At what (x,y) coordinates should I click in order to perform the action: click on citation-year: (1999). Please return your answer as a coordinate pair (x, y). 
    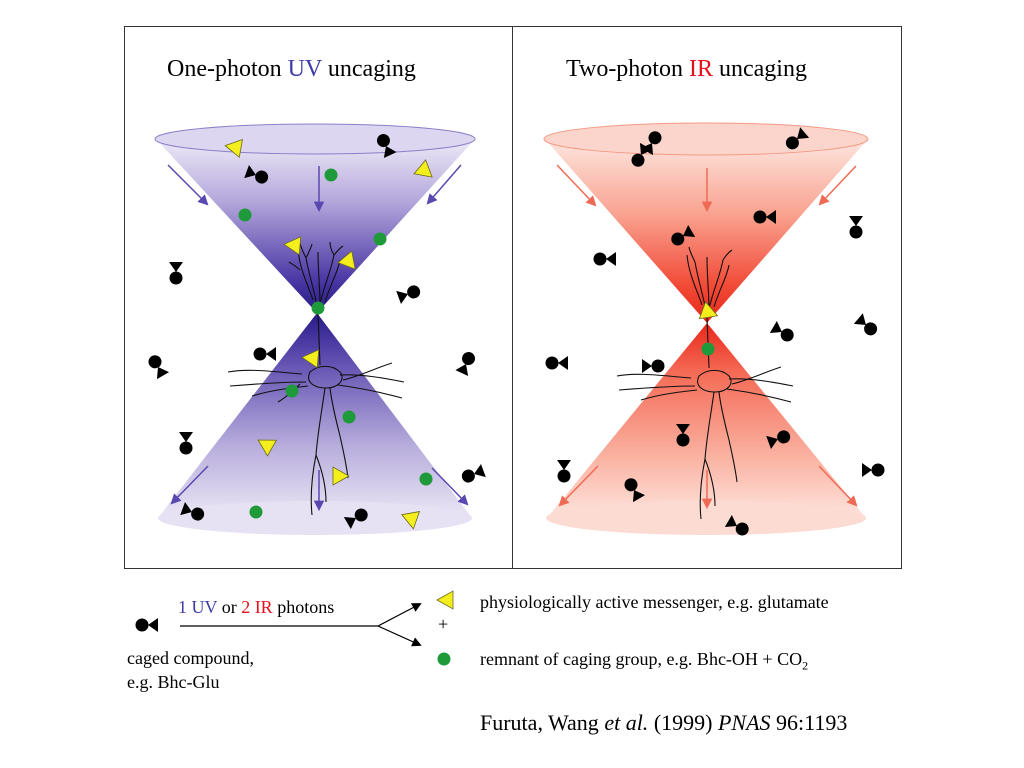
    Looking at the image, I should click on (683, 722).